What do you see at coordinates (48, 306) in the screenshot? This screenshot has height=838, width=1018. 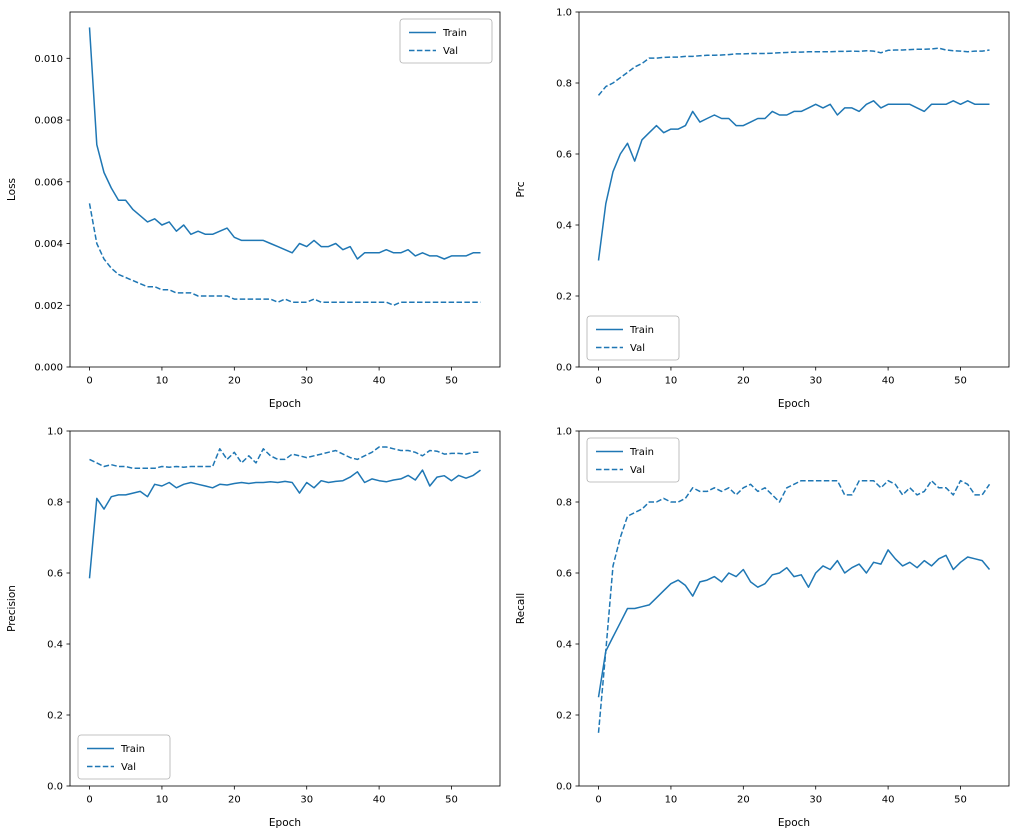 I see `y-tick-label: 0.002` at bounding box center [48, 306].